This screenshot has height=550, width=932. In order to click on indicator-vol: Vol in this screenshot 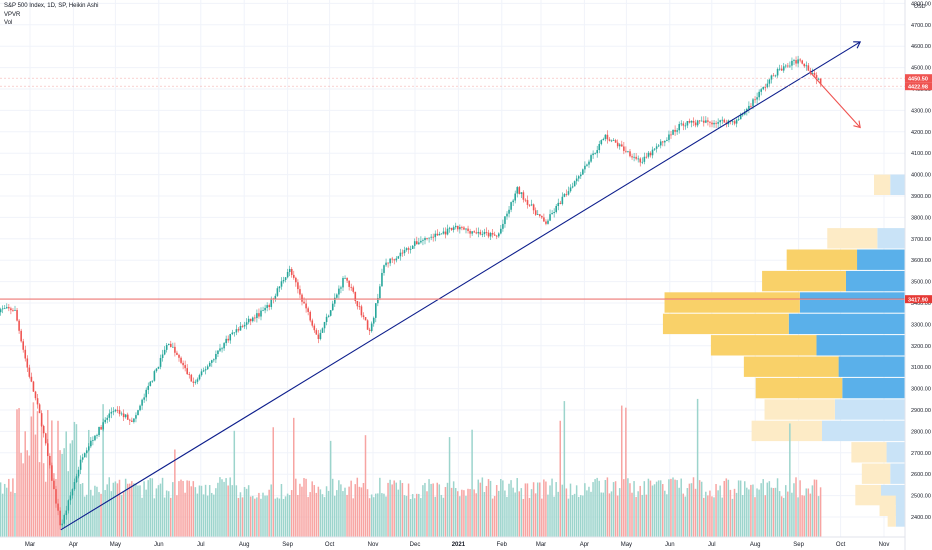, I will do `click(8, 23)`.